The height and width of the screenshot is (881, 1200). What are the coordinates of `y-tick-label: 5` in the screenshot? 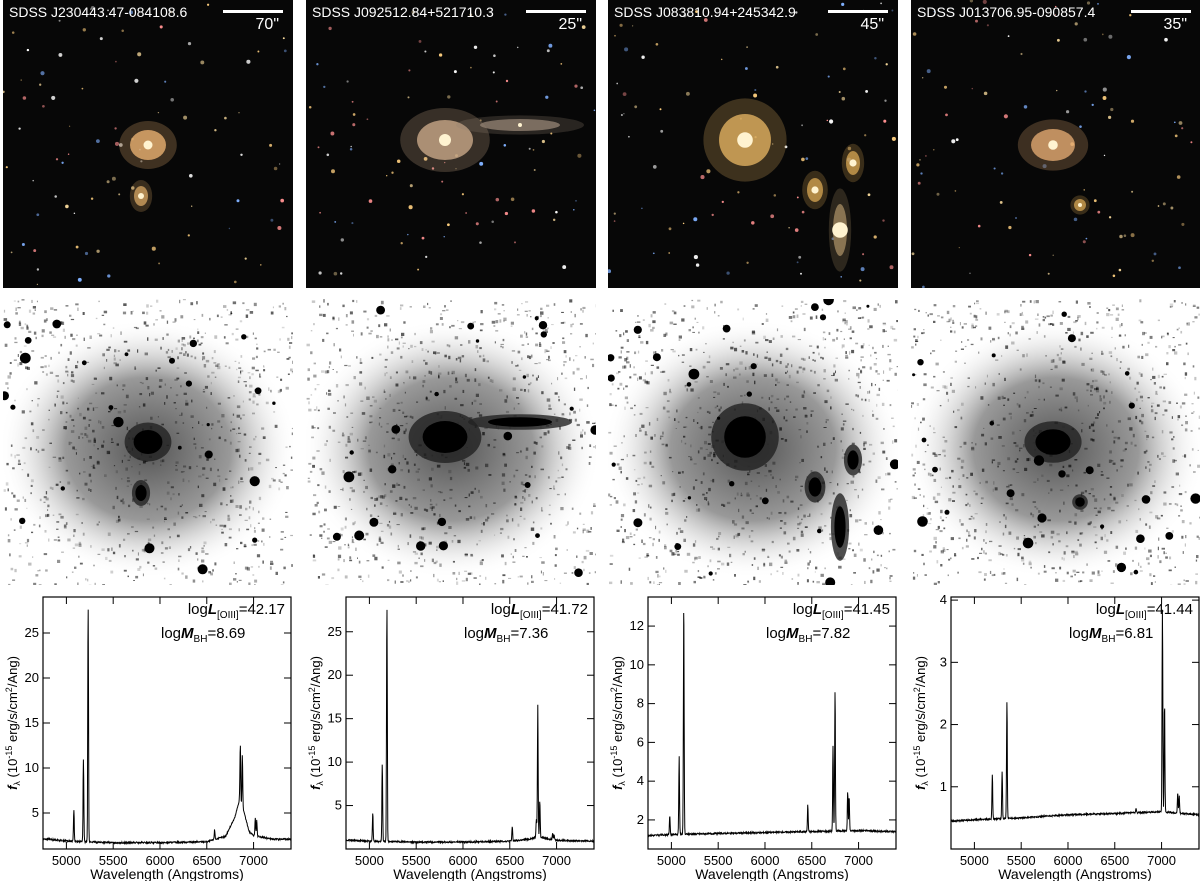 It's located at (338, 805).